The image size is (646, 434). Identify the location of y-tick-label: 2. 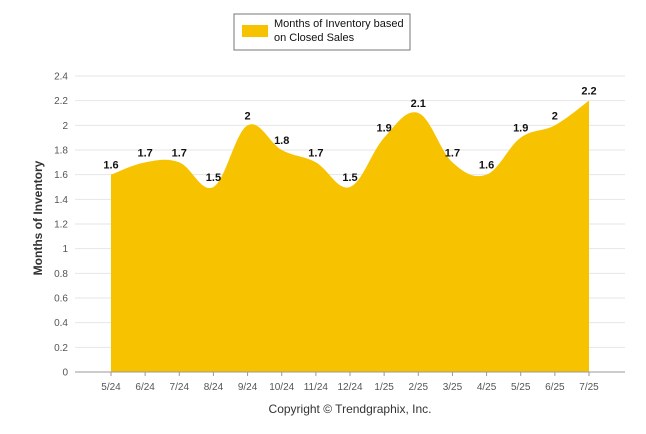
(65, 126).